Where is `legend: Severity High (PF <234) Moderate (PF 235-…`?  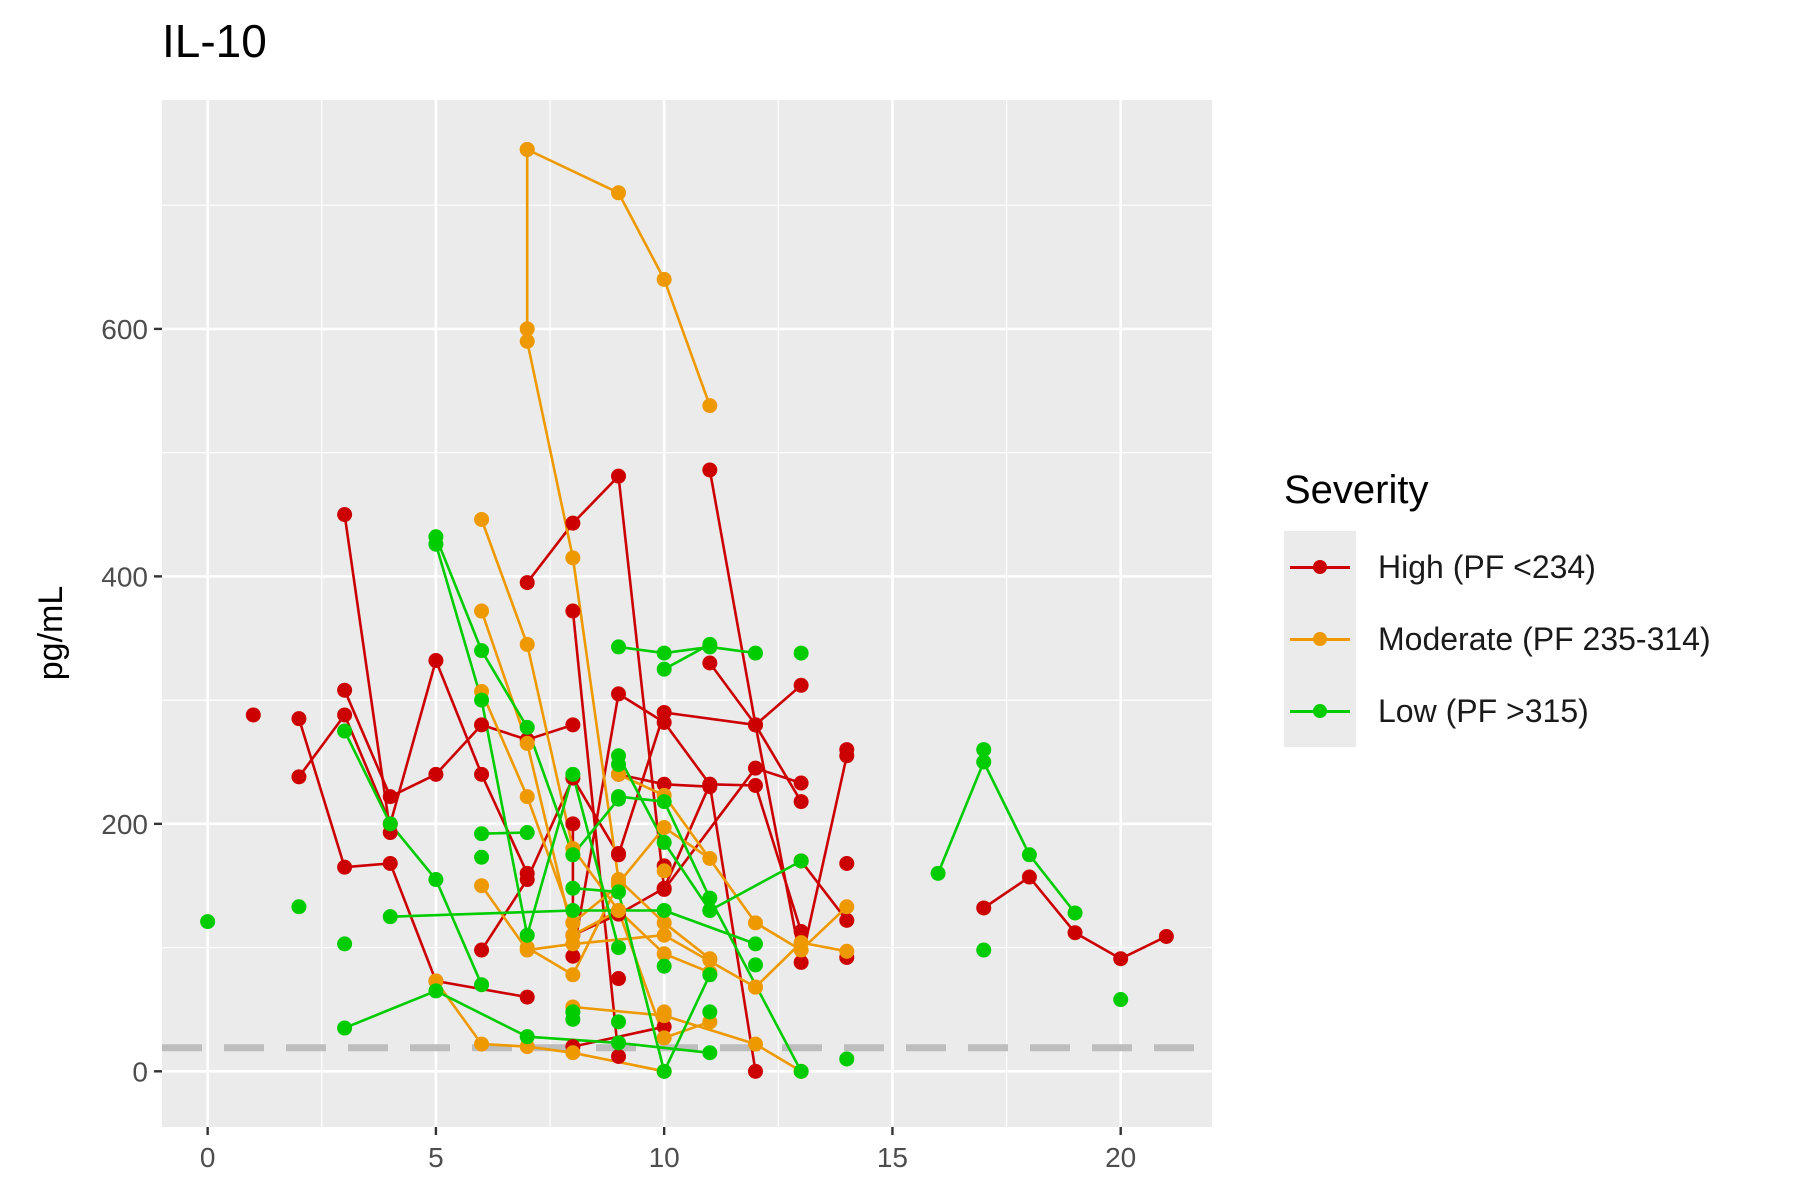 legend: Severity High (PF <234) Moderate (PF 235-… is located at coordinates (1497, 607).